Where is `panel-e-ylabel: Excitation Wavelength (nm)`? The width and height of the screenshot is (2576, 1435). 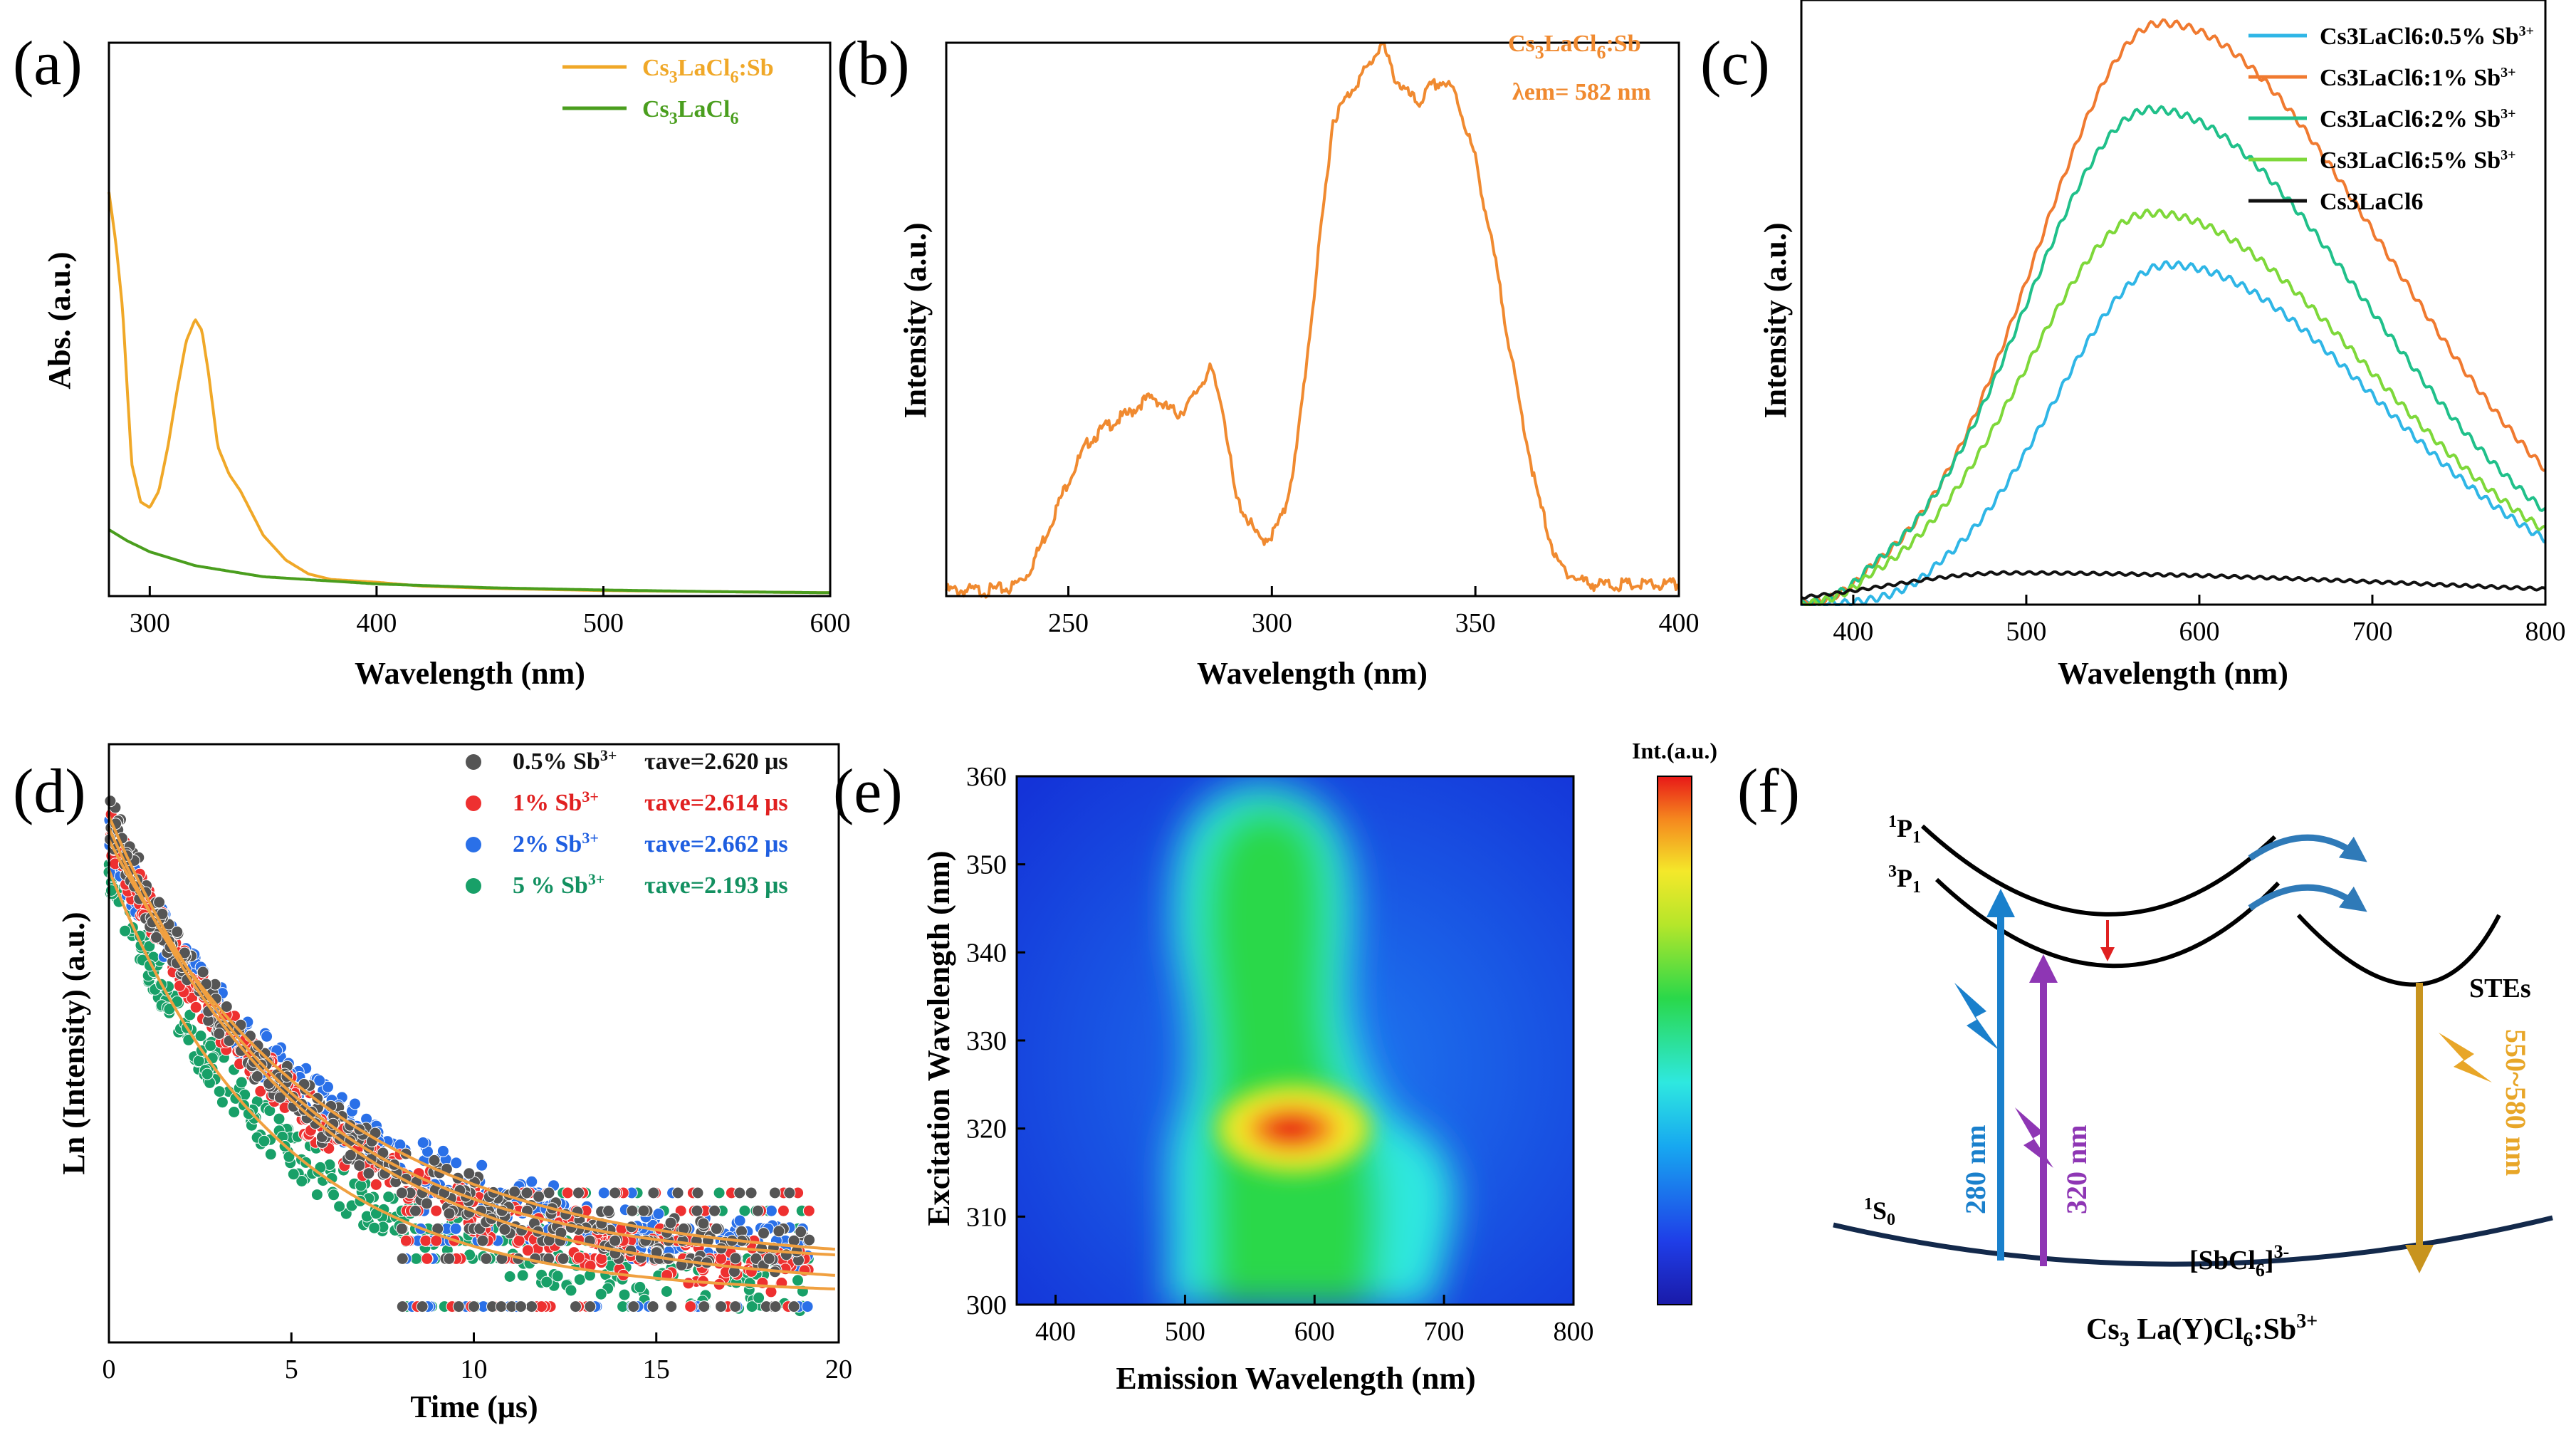 panel-e-ylabel: Excitation Wavelength (nm) is located at coordinates (938, 1038).